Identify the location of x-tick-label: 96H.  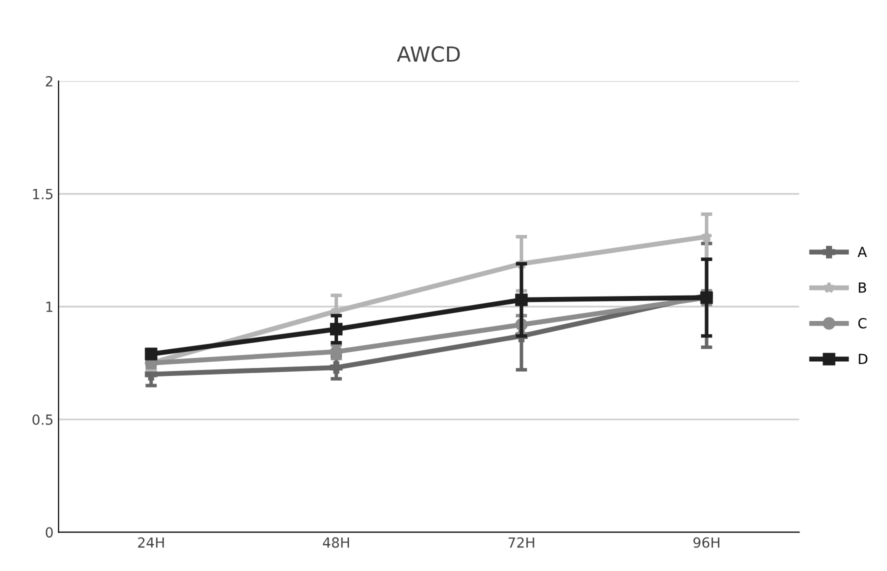
(706, 542).